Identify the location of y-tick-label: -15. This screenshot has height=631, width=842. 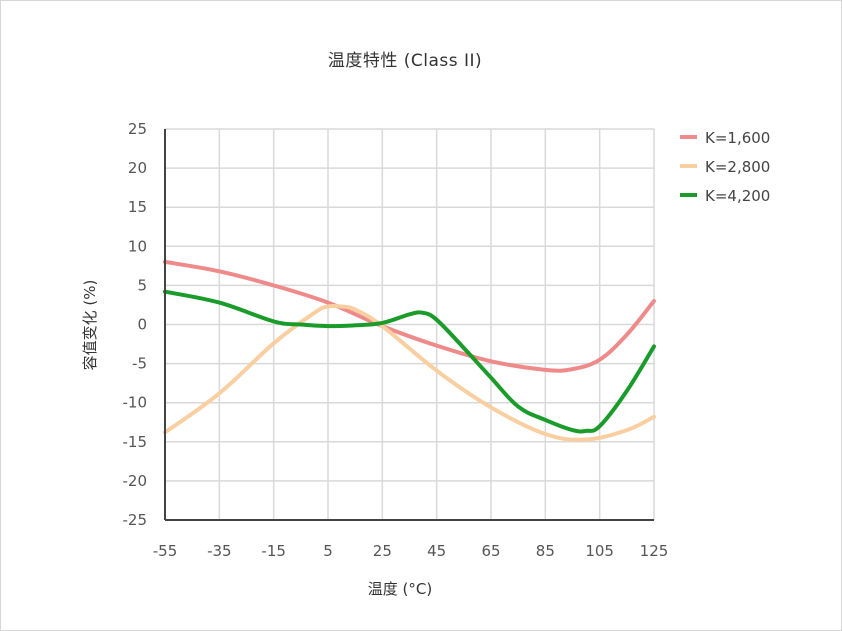
(135, 442).